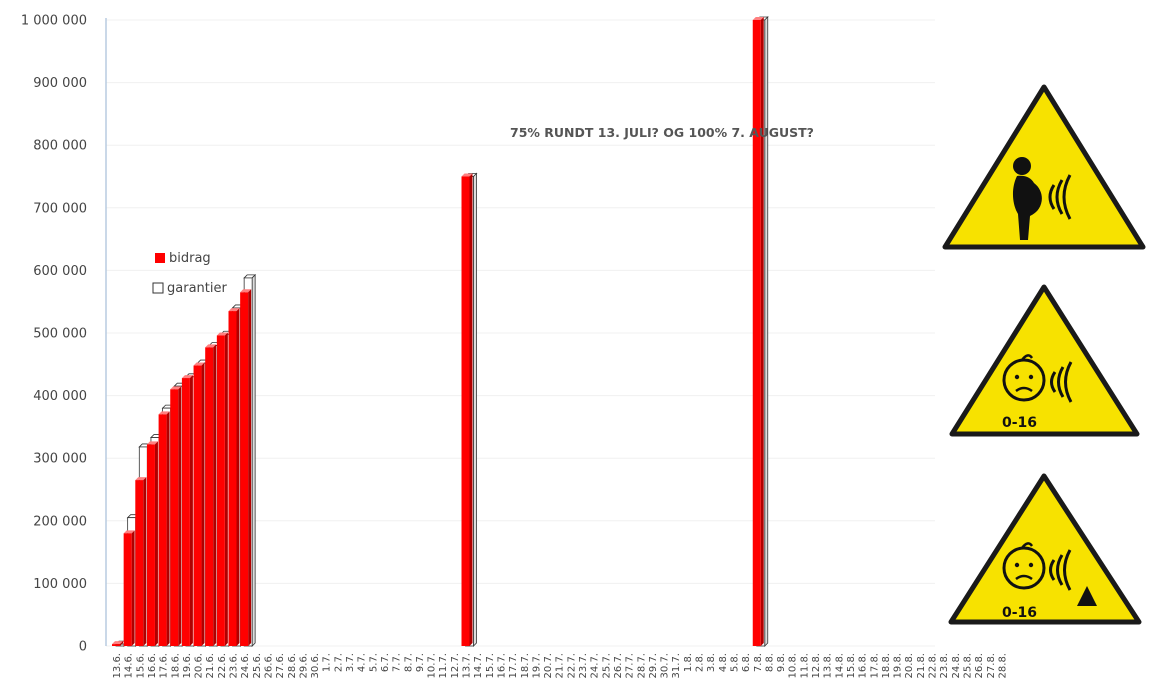  I want to click on x-tick-label: 29.7., so click(653, 665).